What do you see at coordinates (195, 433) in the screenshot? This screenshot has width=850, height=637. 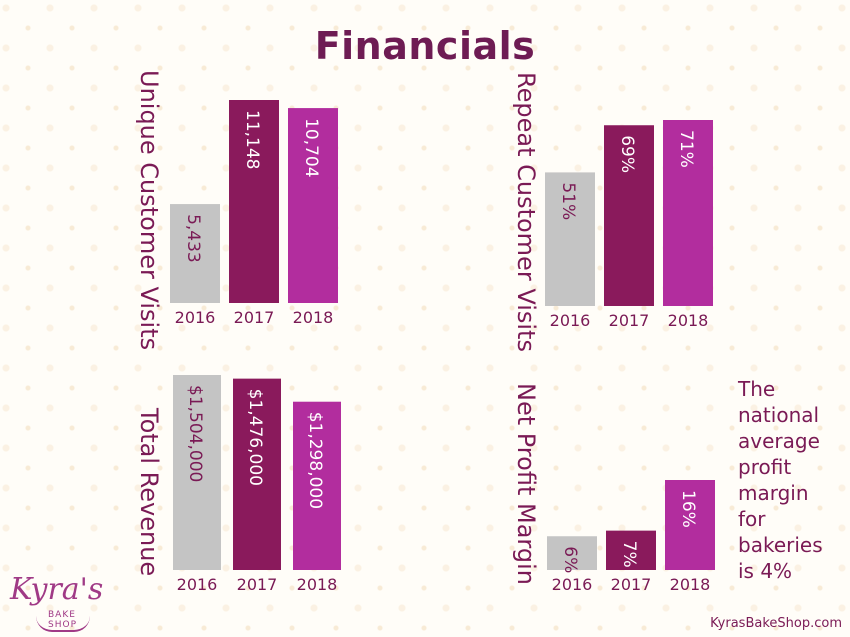 I see `bar-value-label: $1,504,000` at bounding box center [195, 433].